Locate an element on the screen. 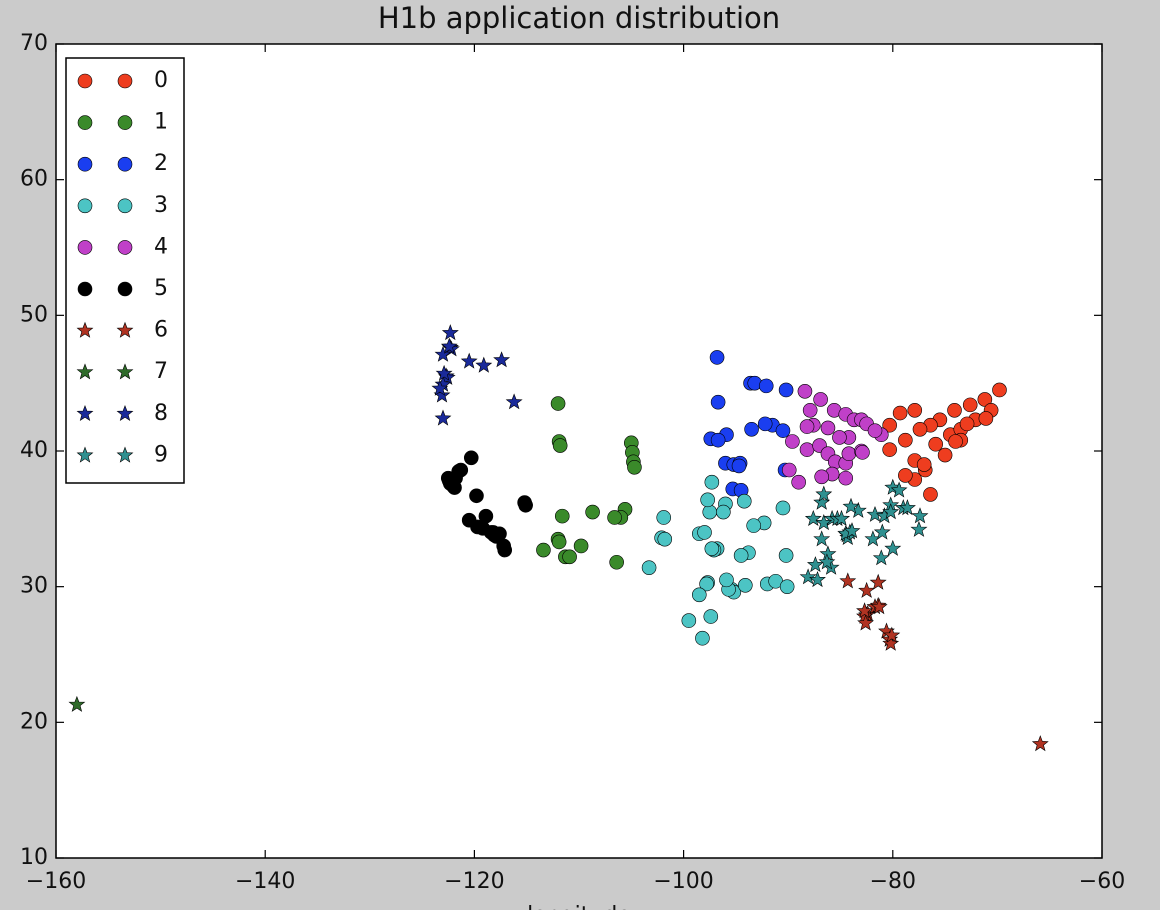 This screenshot has width=1160, height=910. y-tick-label: 50 is located at coordinates (34, 314).